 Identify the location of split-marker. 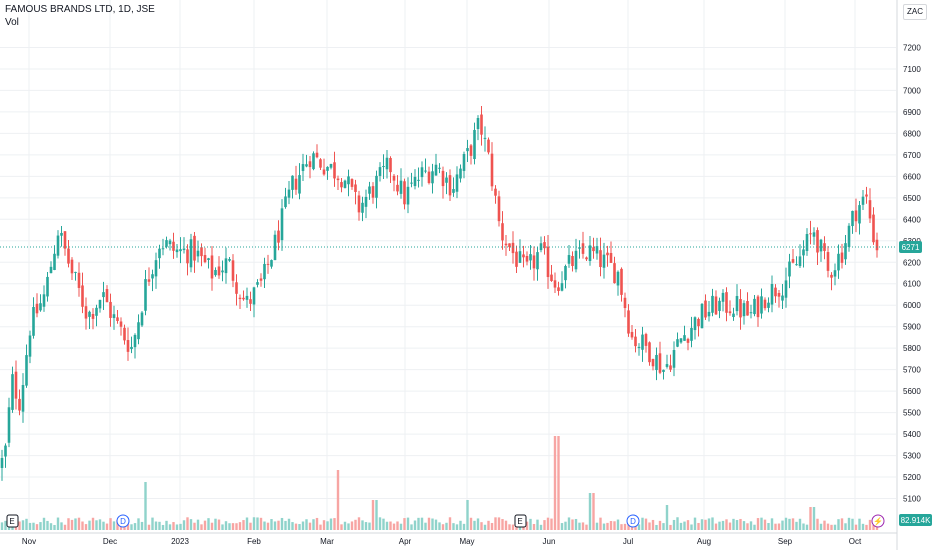
(878, 521).